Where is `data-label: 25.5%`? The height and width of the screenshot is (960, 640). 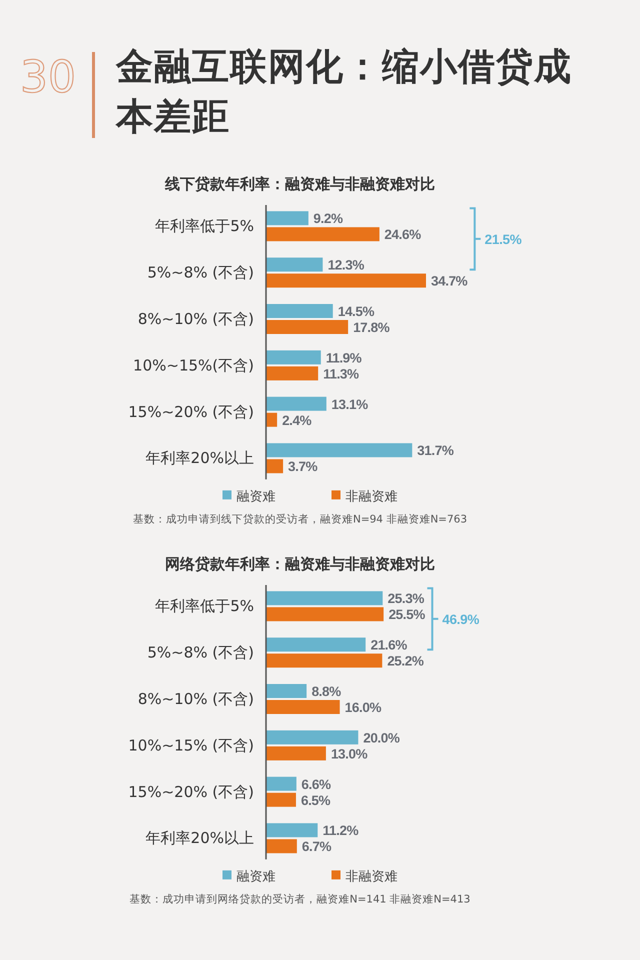 data-label: 25.5% is located at coordinates (407, 614).